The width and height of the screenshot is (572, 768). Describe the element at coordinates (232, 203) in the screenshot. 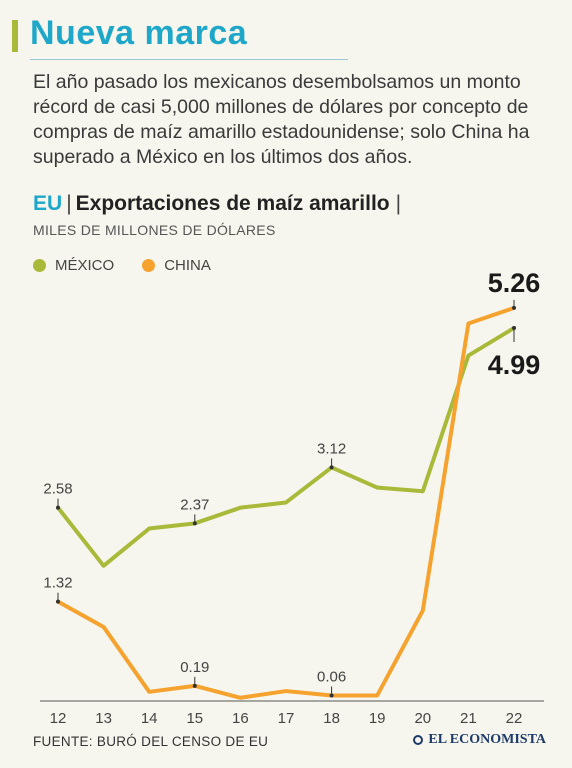

I see `chart-title: Exportaciones de maíz amarillo` at that location.